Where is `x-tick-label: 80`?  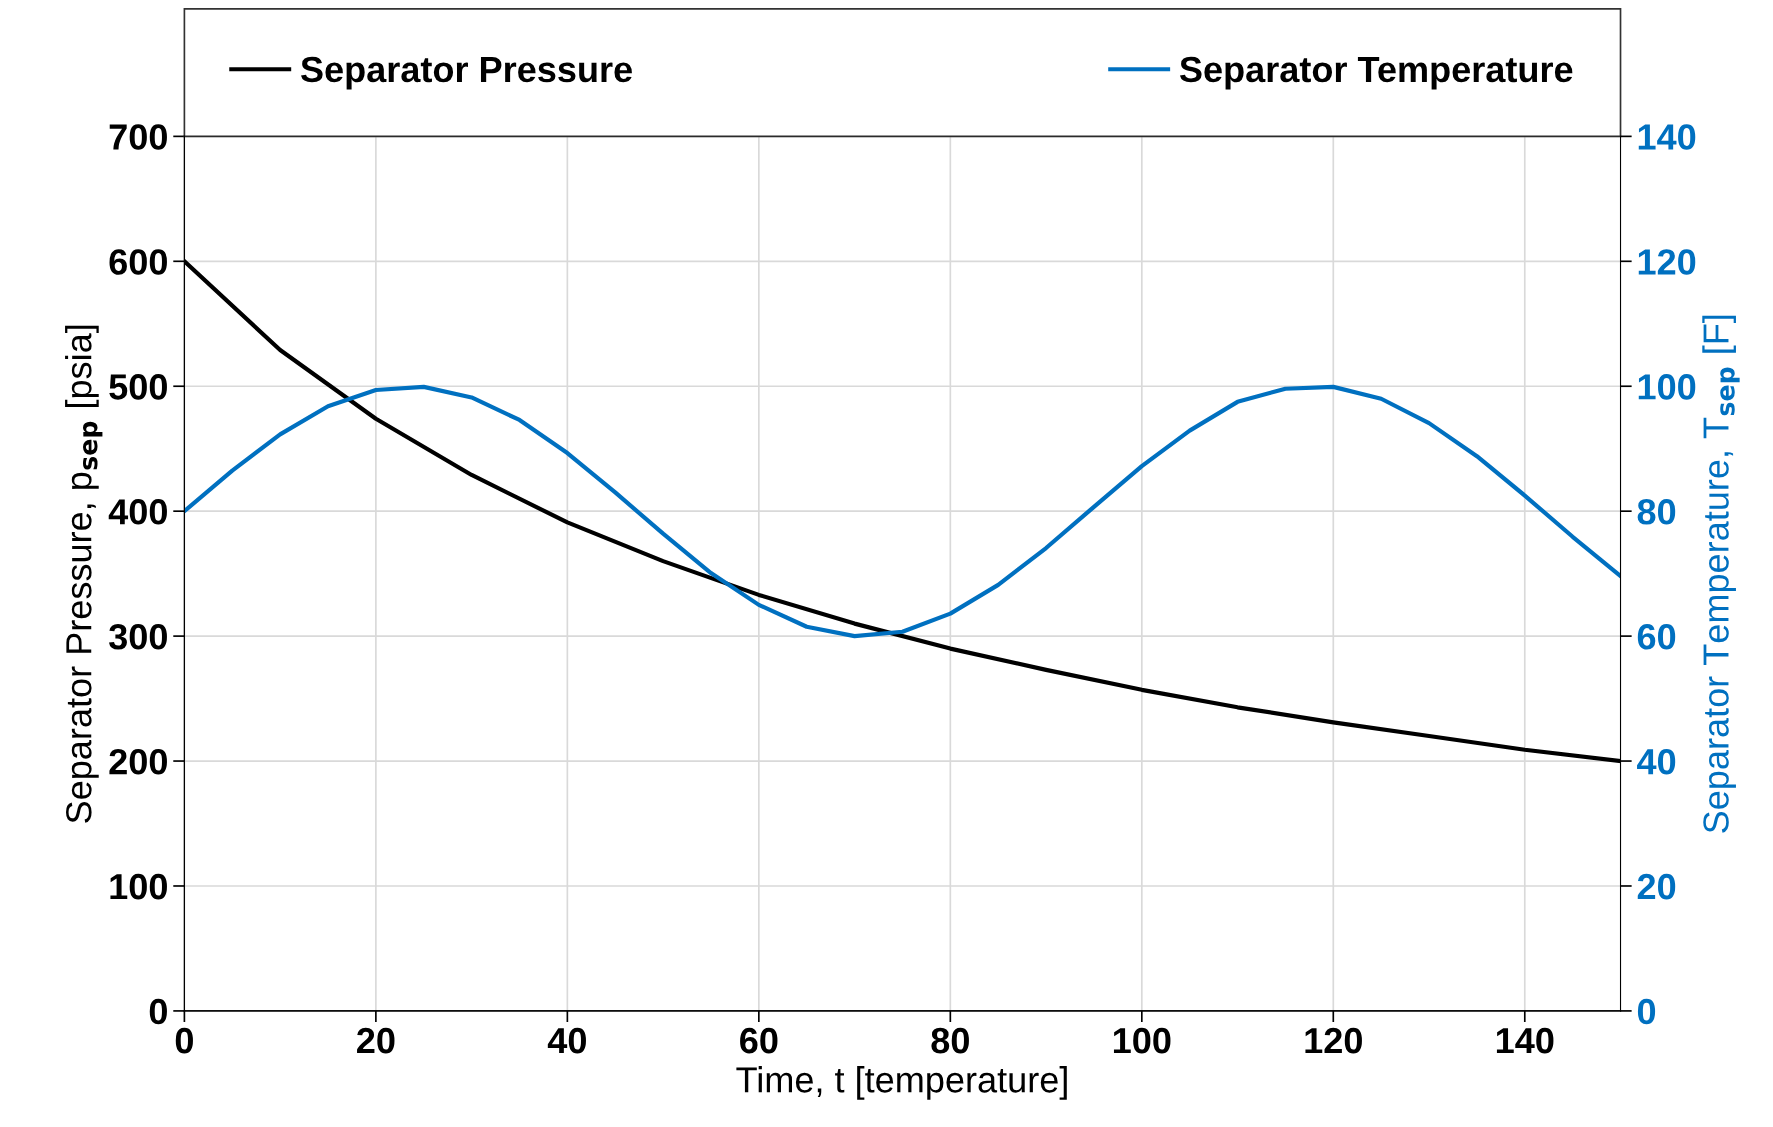
x-tick-label: 80 is located at coordinates (950, 1040).